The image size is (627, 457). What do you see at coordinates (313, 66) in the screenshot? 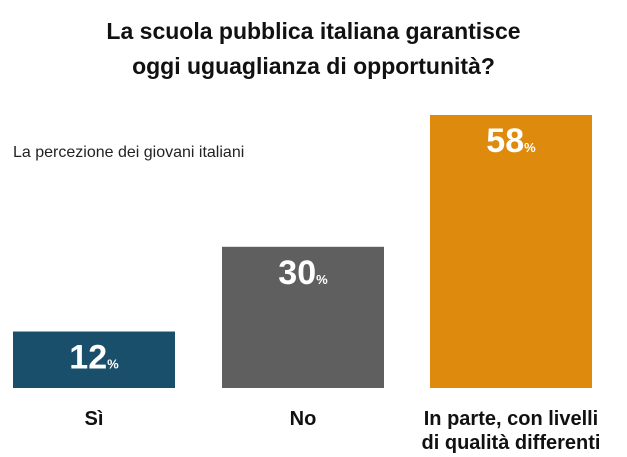
I see `title-line-2: oggi uguaglianza di opportunità?` at bounding box center [313, 66].